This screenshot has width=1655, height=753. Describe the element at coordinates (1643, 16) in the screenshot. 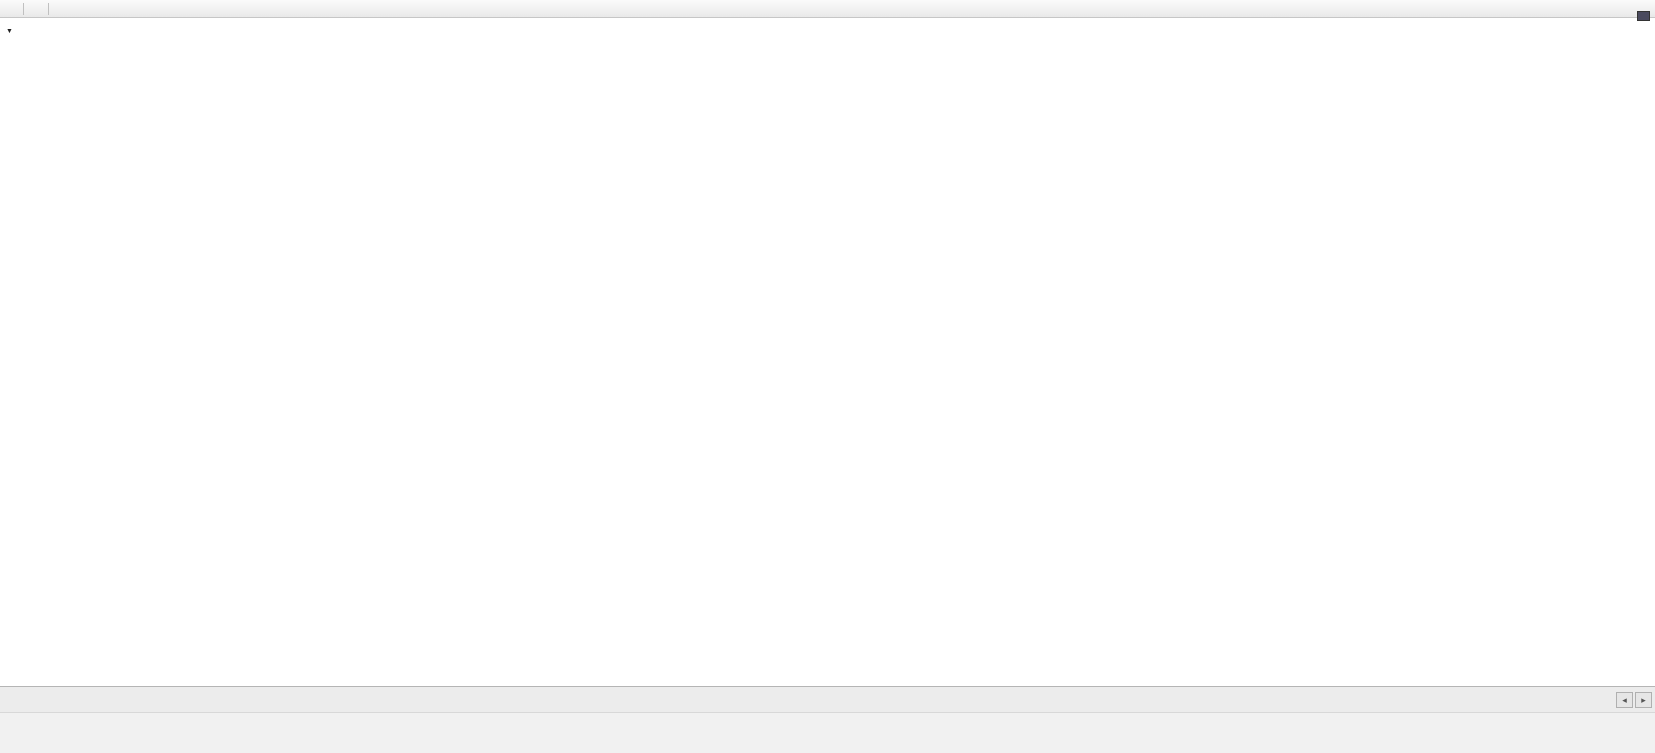

I see `chart-scroll-button` at that location.